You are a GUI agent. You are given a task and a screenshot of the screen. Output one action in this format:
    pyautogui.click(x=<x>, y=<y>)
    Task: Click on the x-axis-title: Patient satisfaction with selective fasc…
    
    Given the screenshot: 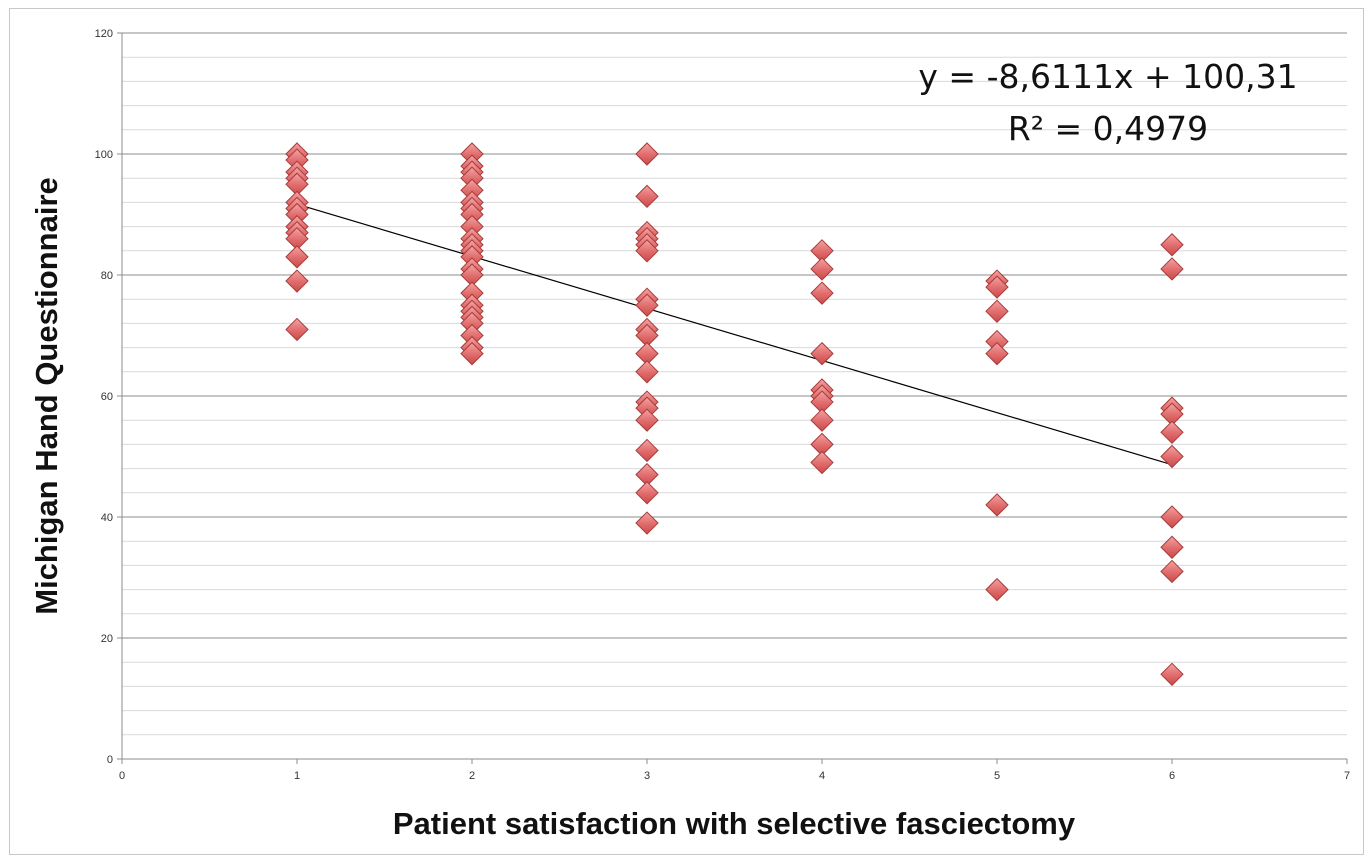 What is the action you would take?
    pyautogui.click(x=734, y=823)
    